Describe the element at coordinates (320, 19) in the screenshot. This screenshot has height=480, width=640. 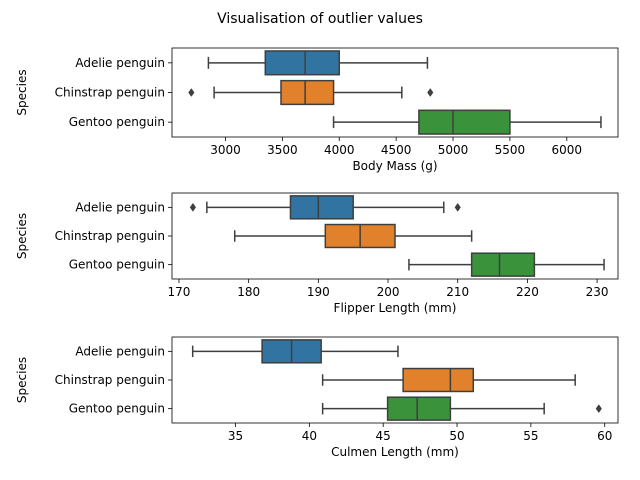
I see `figure-title: Visualisation of outlier values` at that location.